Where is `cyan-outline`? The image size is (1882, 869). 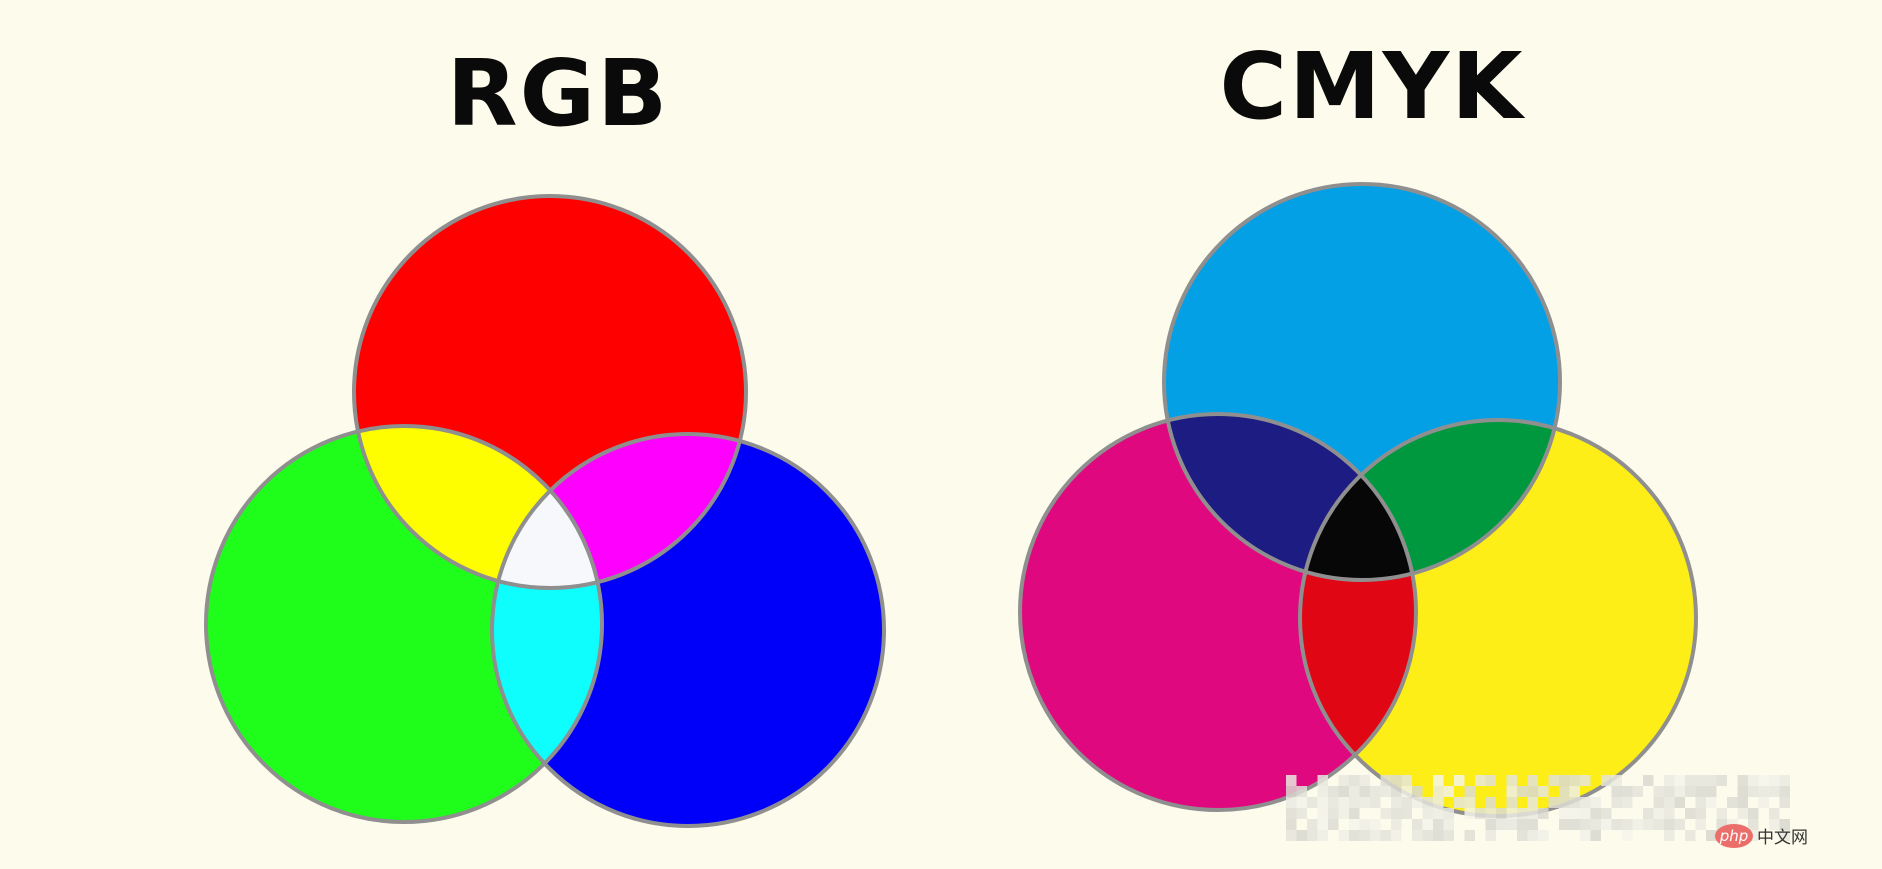 cyan-outline is located at coordinates (1362, 382).